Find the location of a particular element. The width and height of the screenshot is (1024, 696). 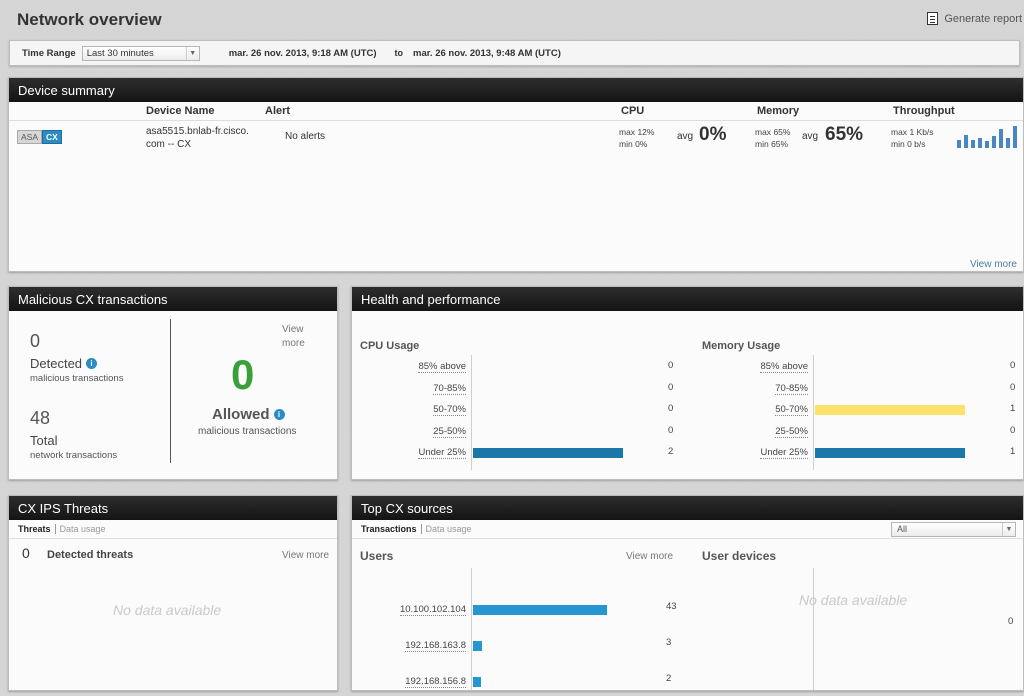

user-ip-label: 192.168.163.8 is located at coordinates (435, 646).